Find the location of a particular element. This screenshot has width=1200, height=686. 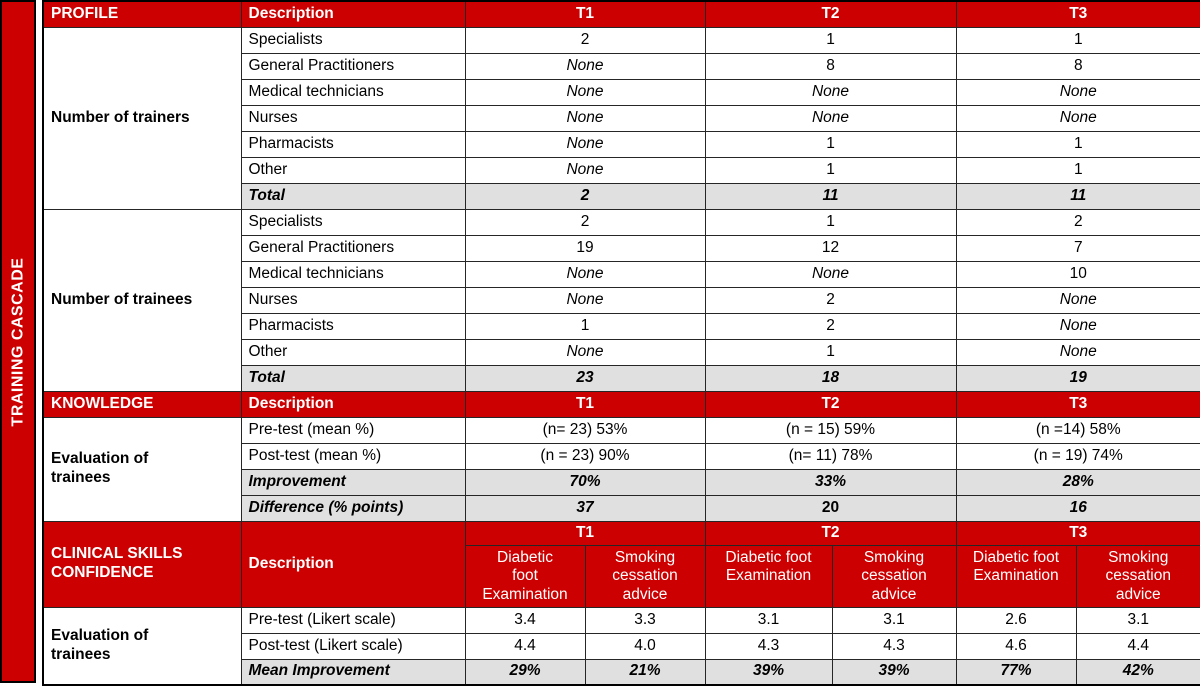

group-label: Number of trainers is located at coordinates (142, 118).